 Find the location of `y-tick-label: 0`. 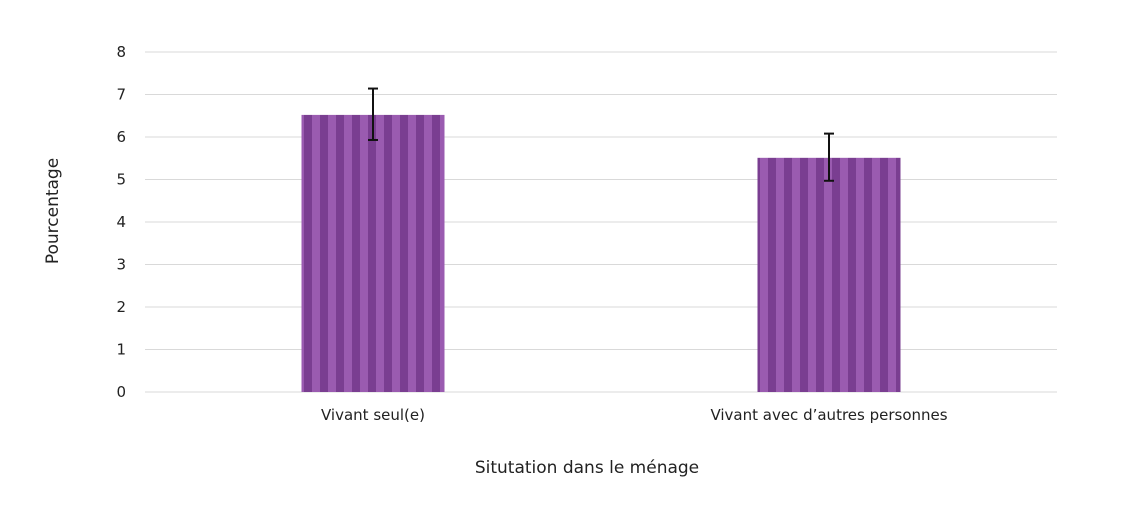

y-tick-label: 0 is located at coordinates (121, 392).